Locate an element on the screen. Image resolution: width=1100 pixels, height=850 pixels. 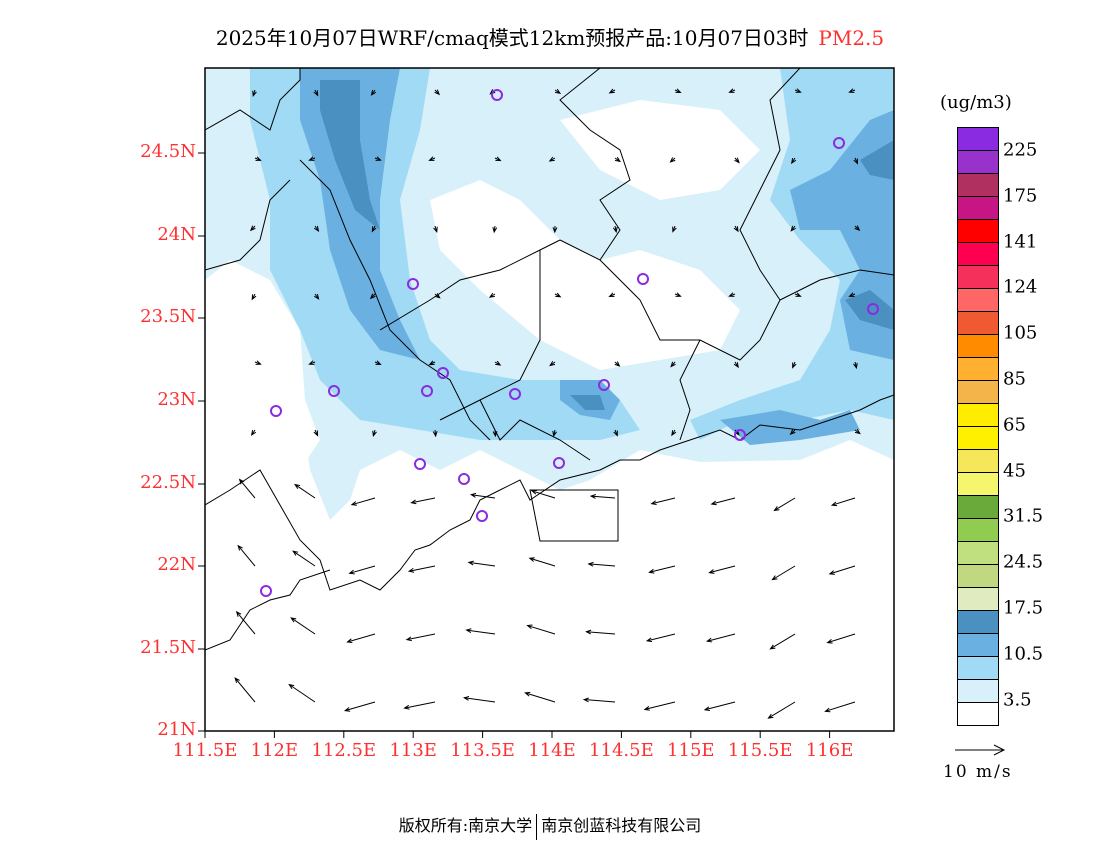
colorbar-label: 124 is located at coordinates (1020, 287).